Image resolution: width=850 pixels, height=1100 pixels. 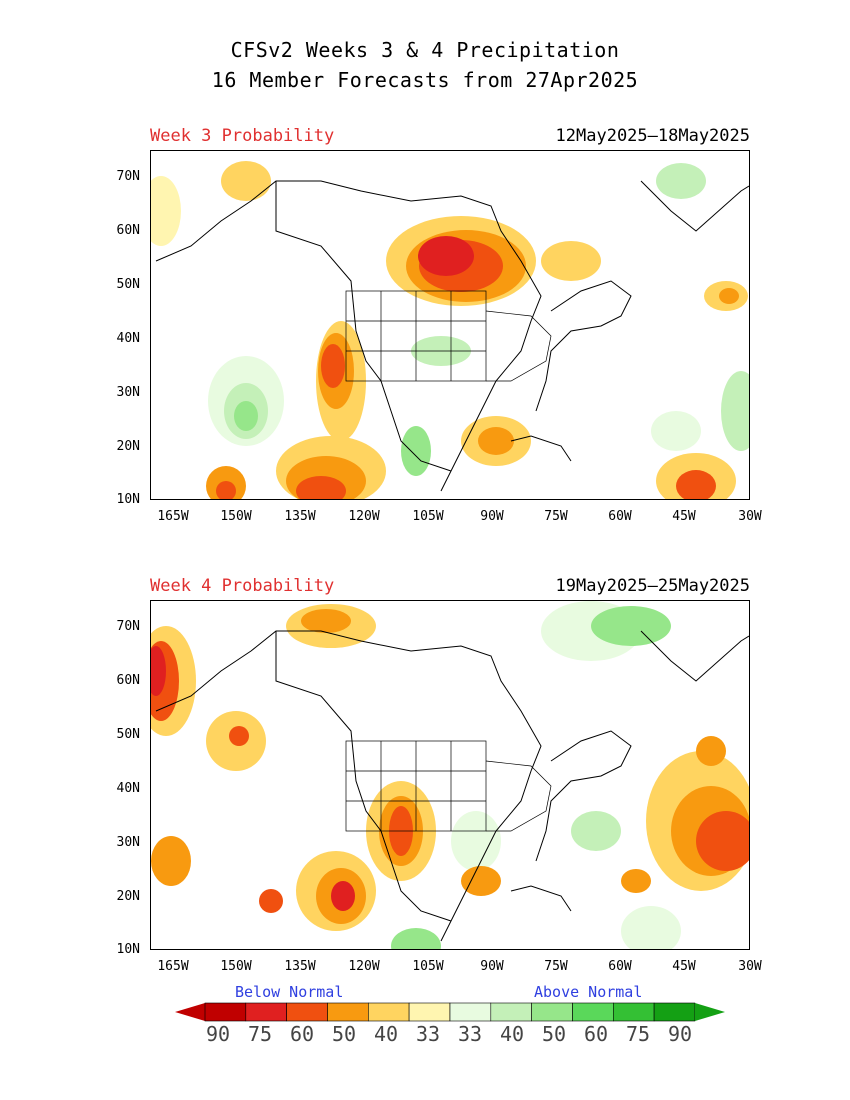 I want to click on chart-title: CFSv2 Weeks 3 & 4 Precipitation, so click(x=425, y=50).